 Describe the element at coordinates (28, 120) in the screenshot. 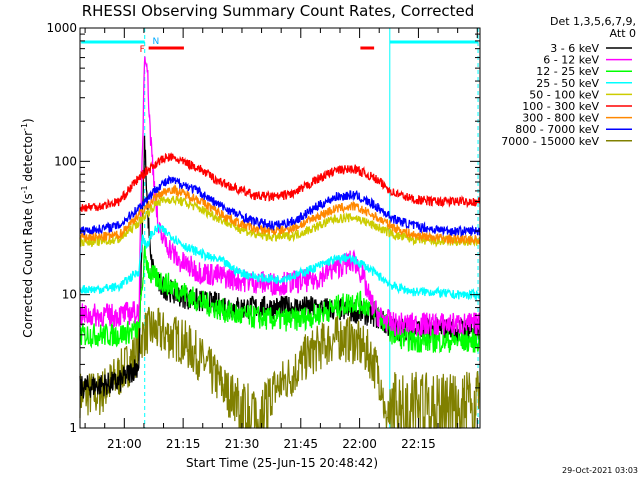

I see `y-axis-label-part3: )` at that location.